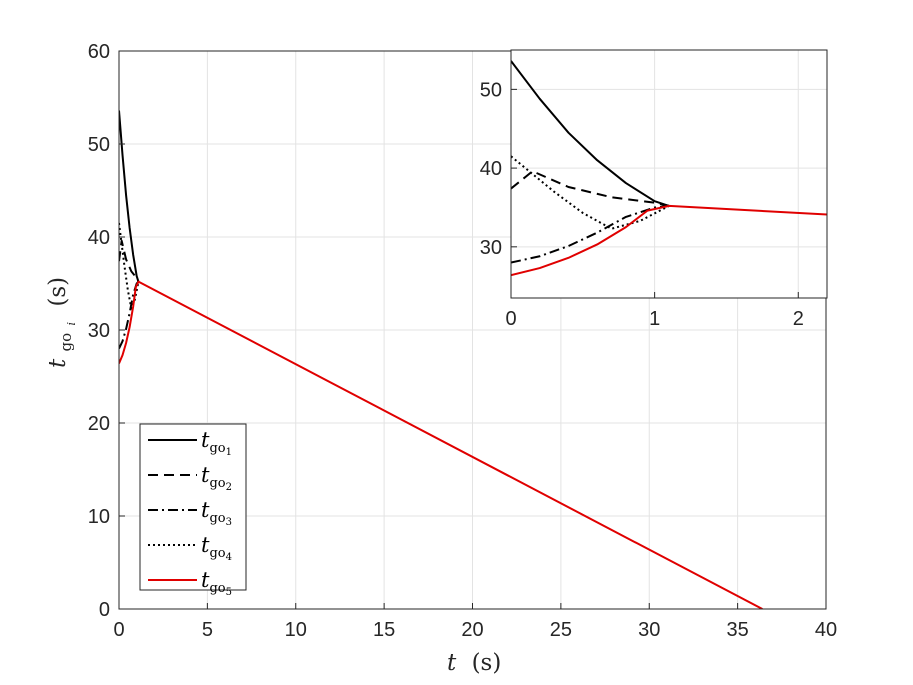 This screenshot has height=685, width=913. Describe the element at coordinates (590, 133) in the screenshot. I see `inset-series-1-line` at that location.